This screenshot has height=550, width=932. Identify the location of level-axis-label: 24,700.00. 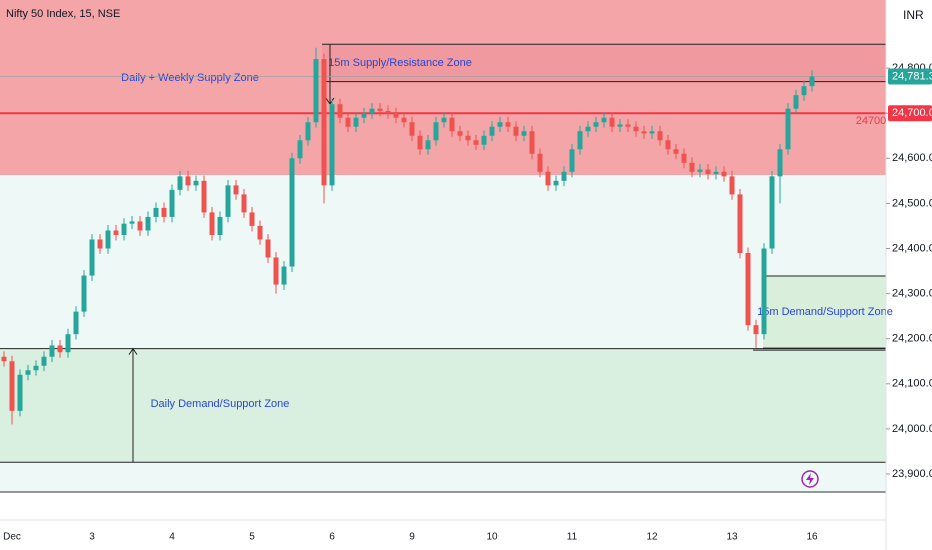
(912, 113).